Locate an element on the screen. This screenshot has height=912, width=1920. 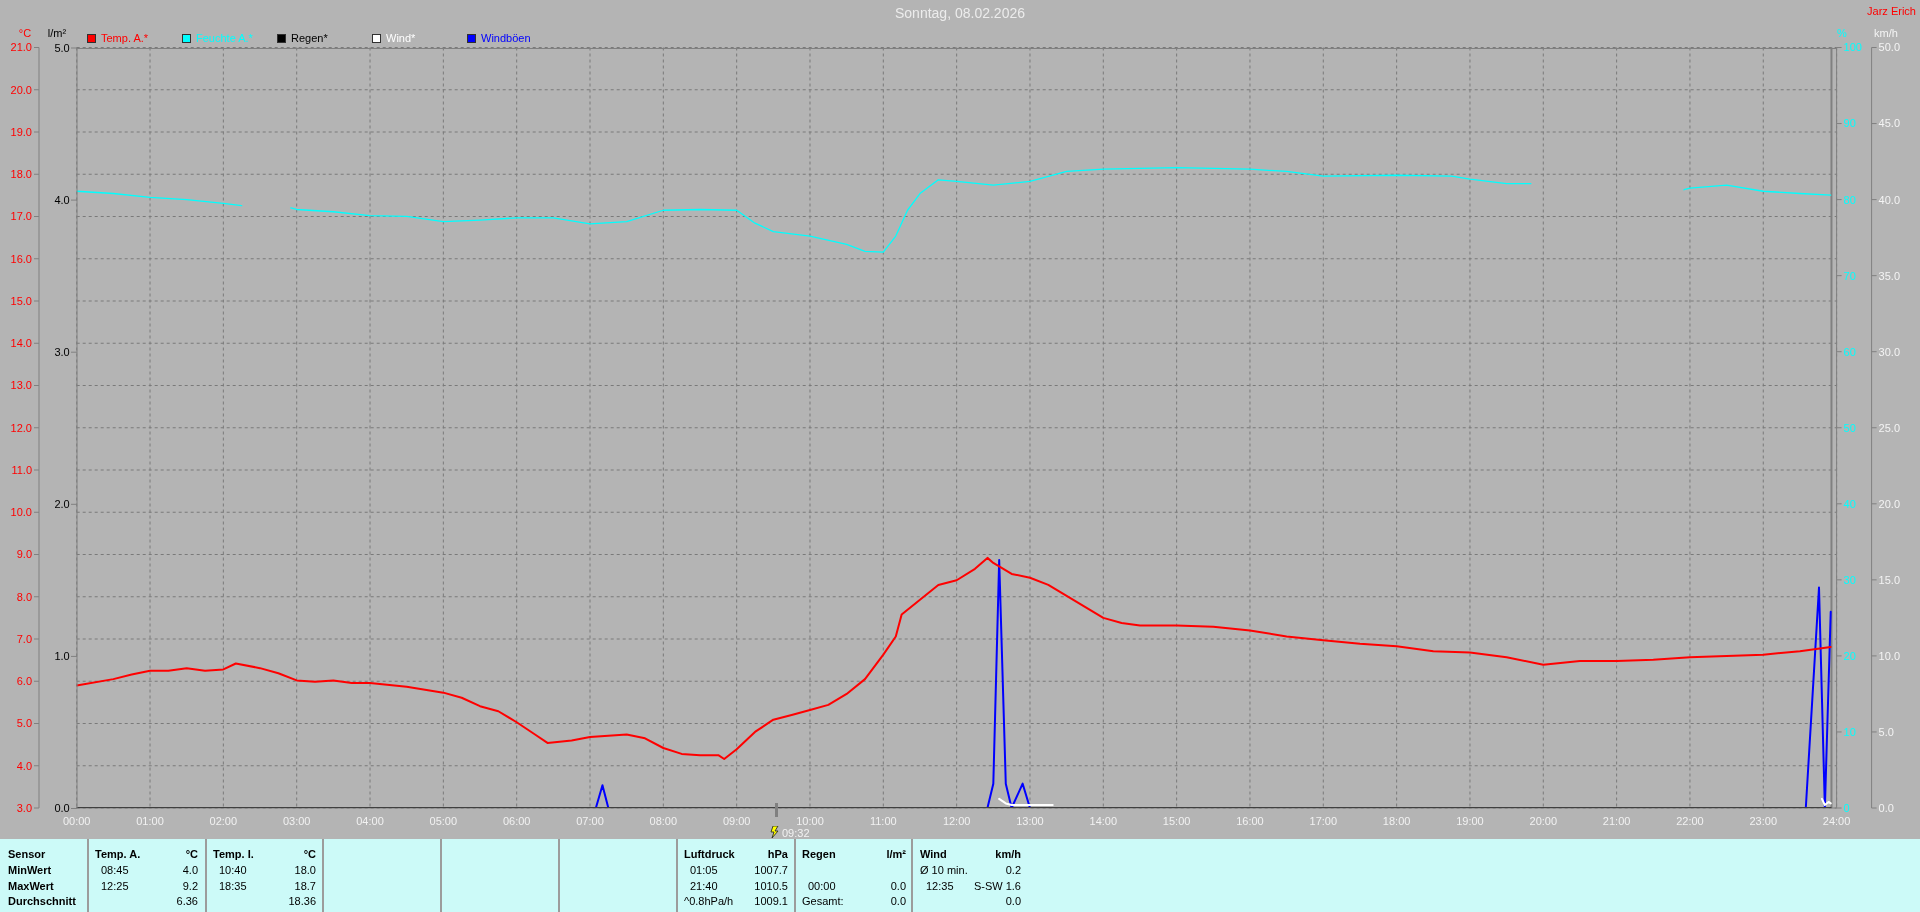
text: 1010.5 is located at coordinates (771, 885).